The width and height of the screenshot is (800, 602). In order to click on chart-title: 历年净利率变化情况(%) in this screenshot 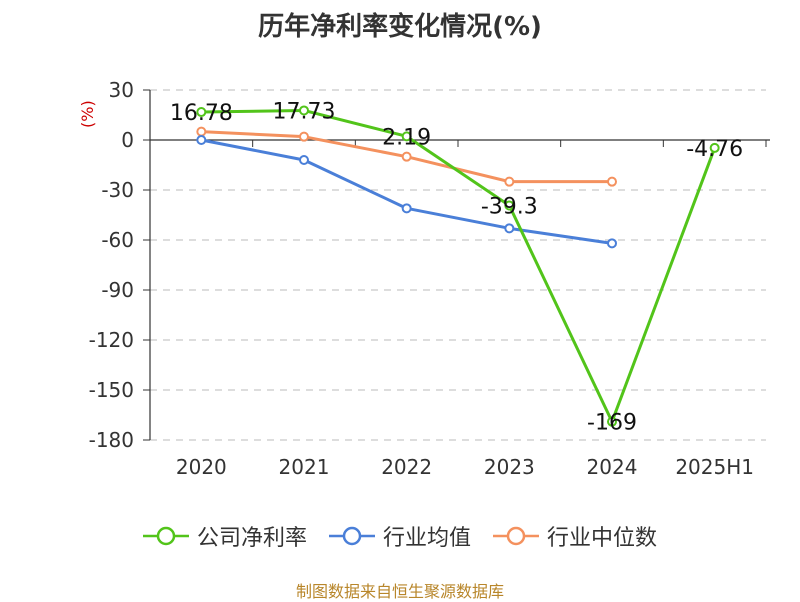, I will do `click(400, 27)`.